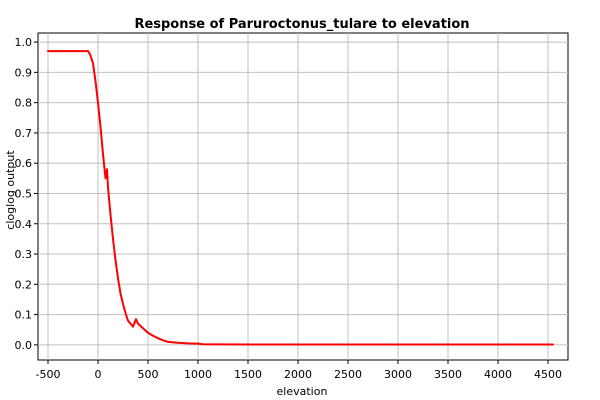  Describe the element at coordinates (398, 374) in the screenshot. I see `x-tick-label: 3000` at that location.